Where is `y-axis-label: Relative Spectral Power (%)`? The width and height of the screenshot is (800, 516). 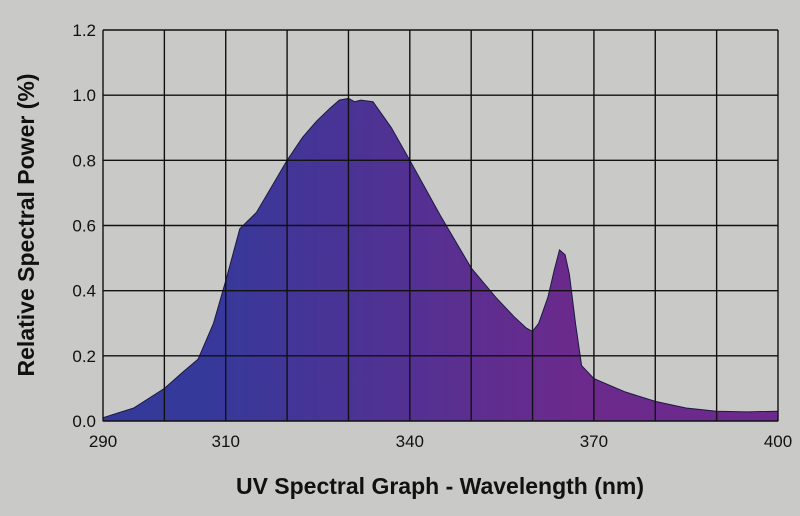 y-axis-label: Relative Spectral Power (%) is located at coordinates (26, 225).